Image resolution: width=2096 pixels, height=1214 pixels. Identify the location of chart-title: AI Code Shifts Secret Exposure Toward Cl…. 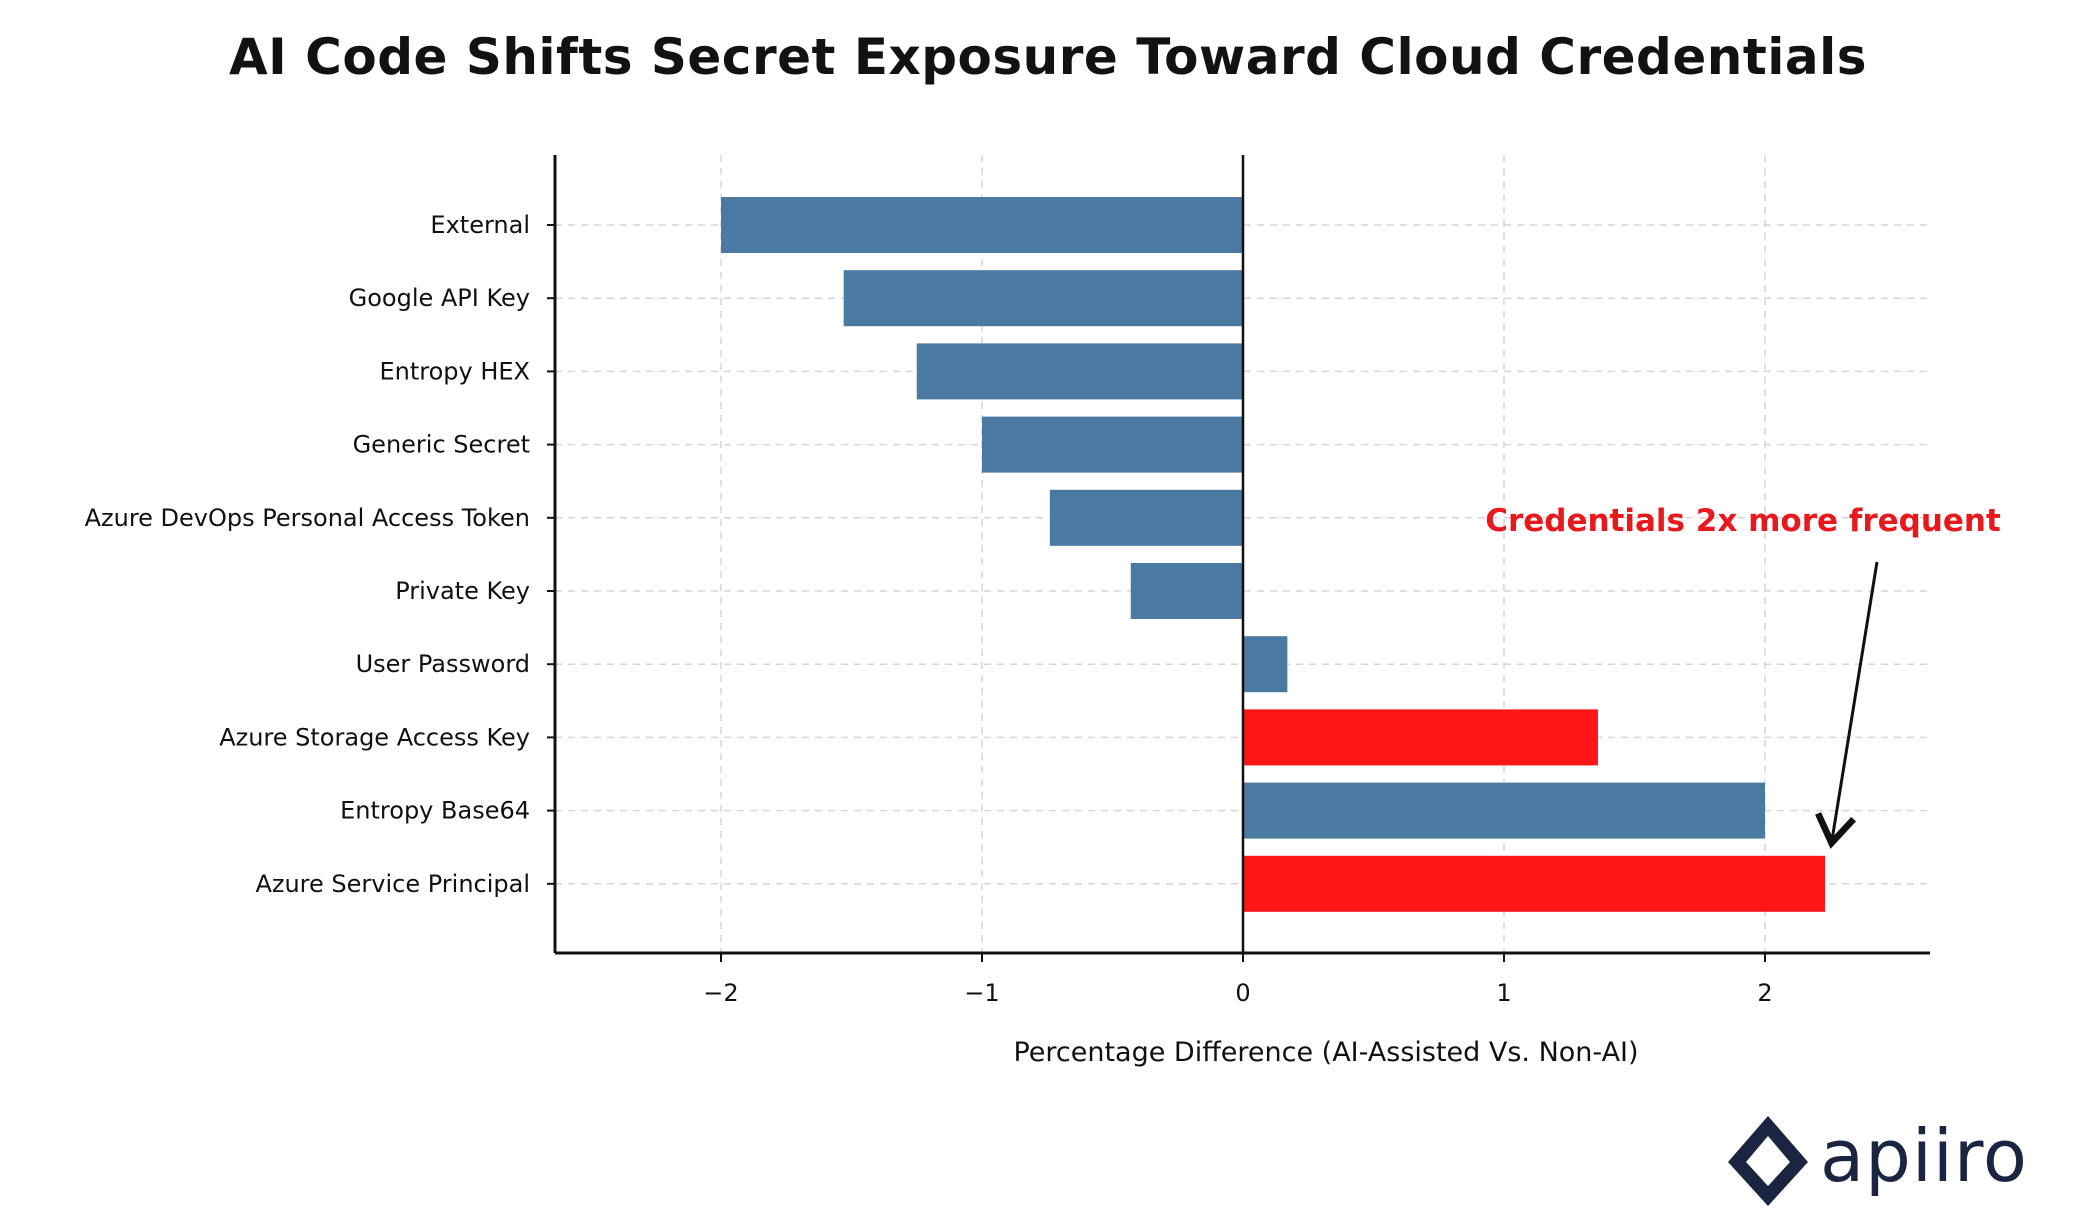
(1048, 57).